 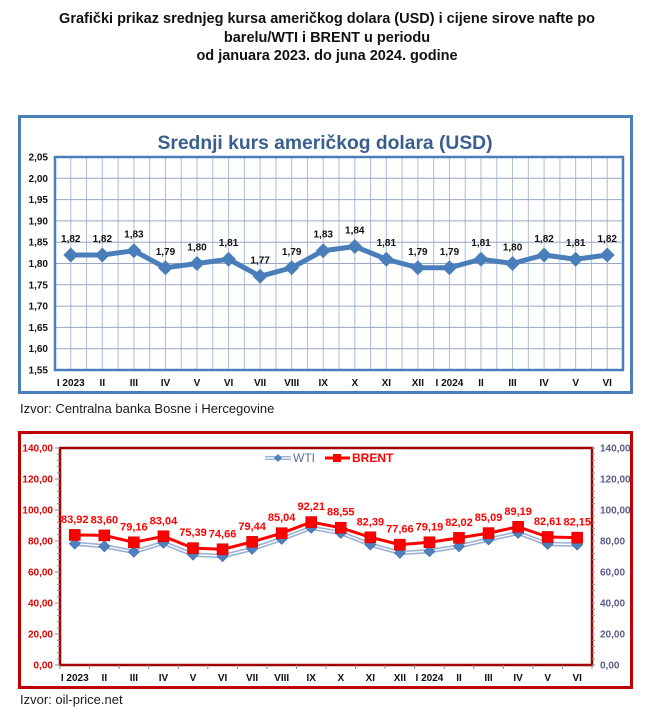 What do you see at coordinates (548, 522) in the screenshot?
I see `brent-data-label: 82,61` at bounding box center [548, 522].